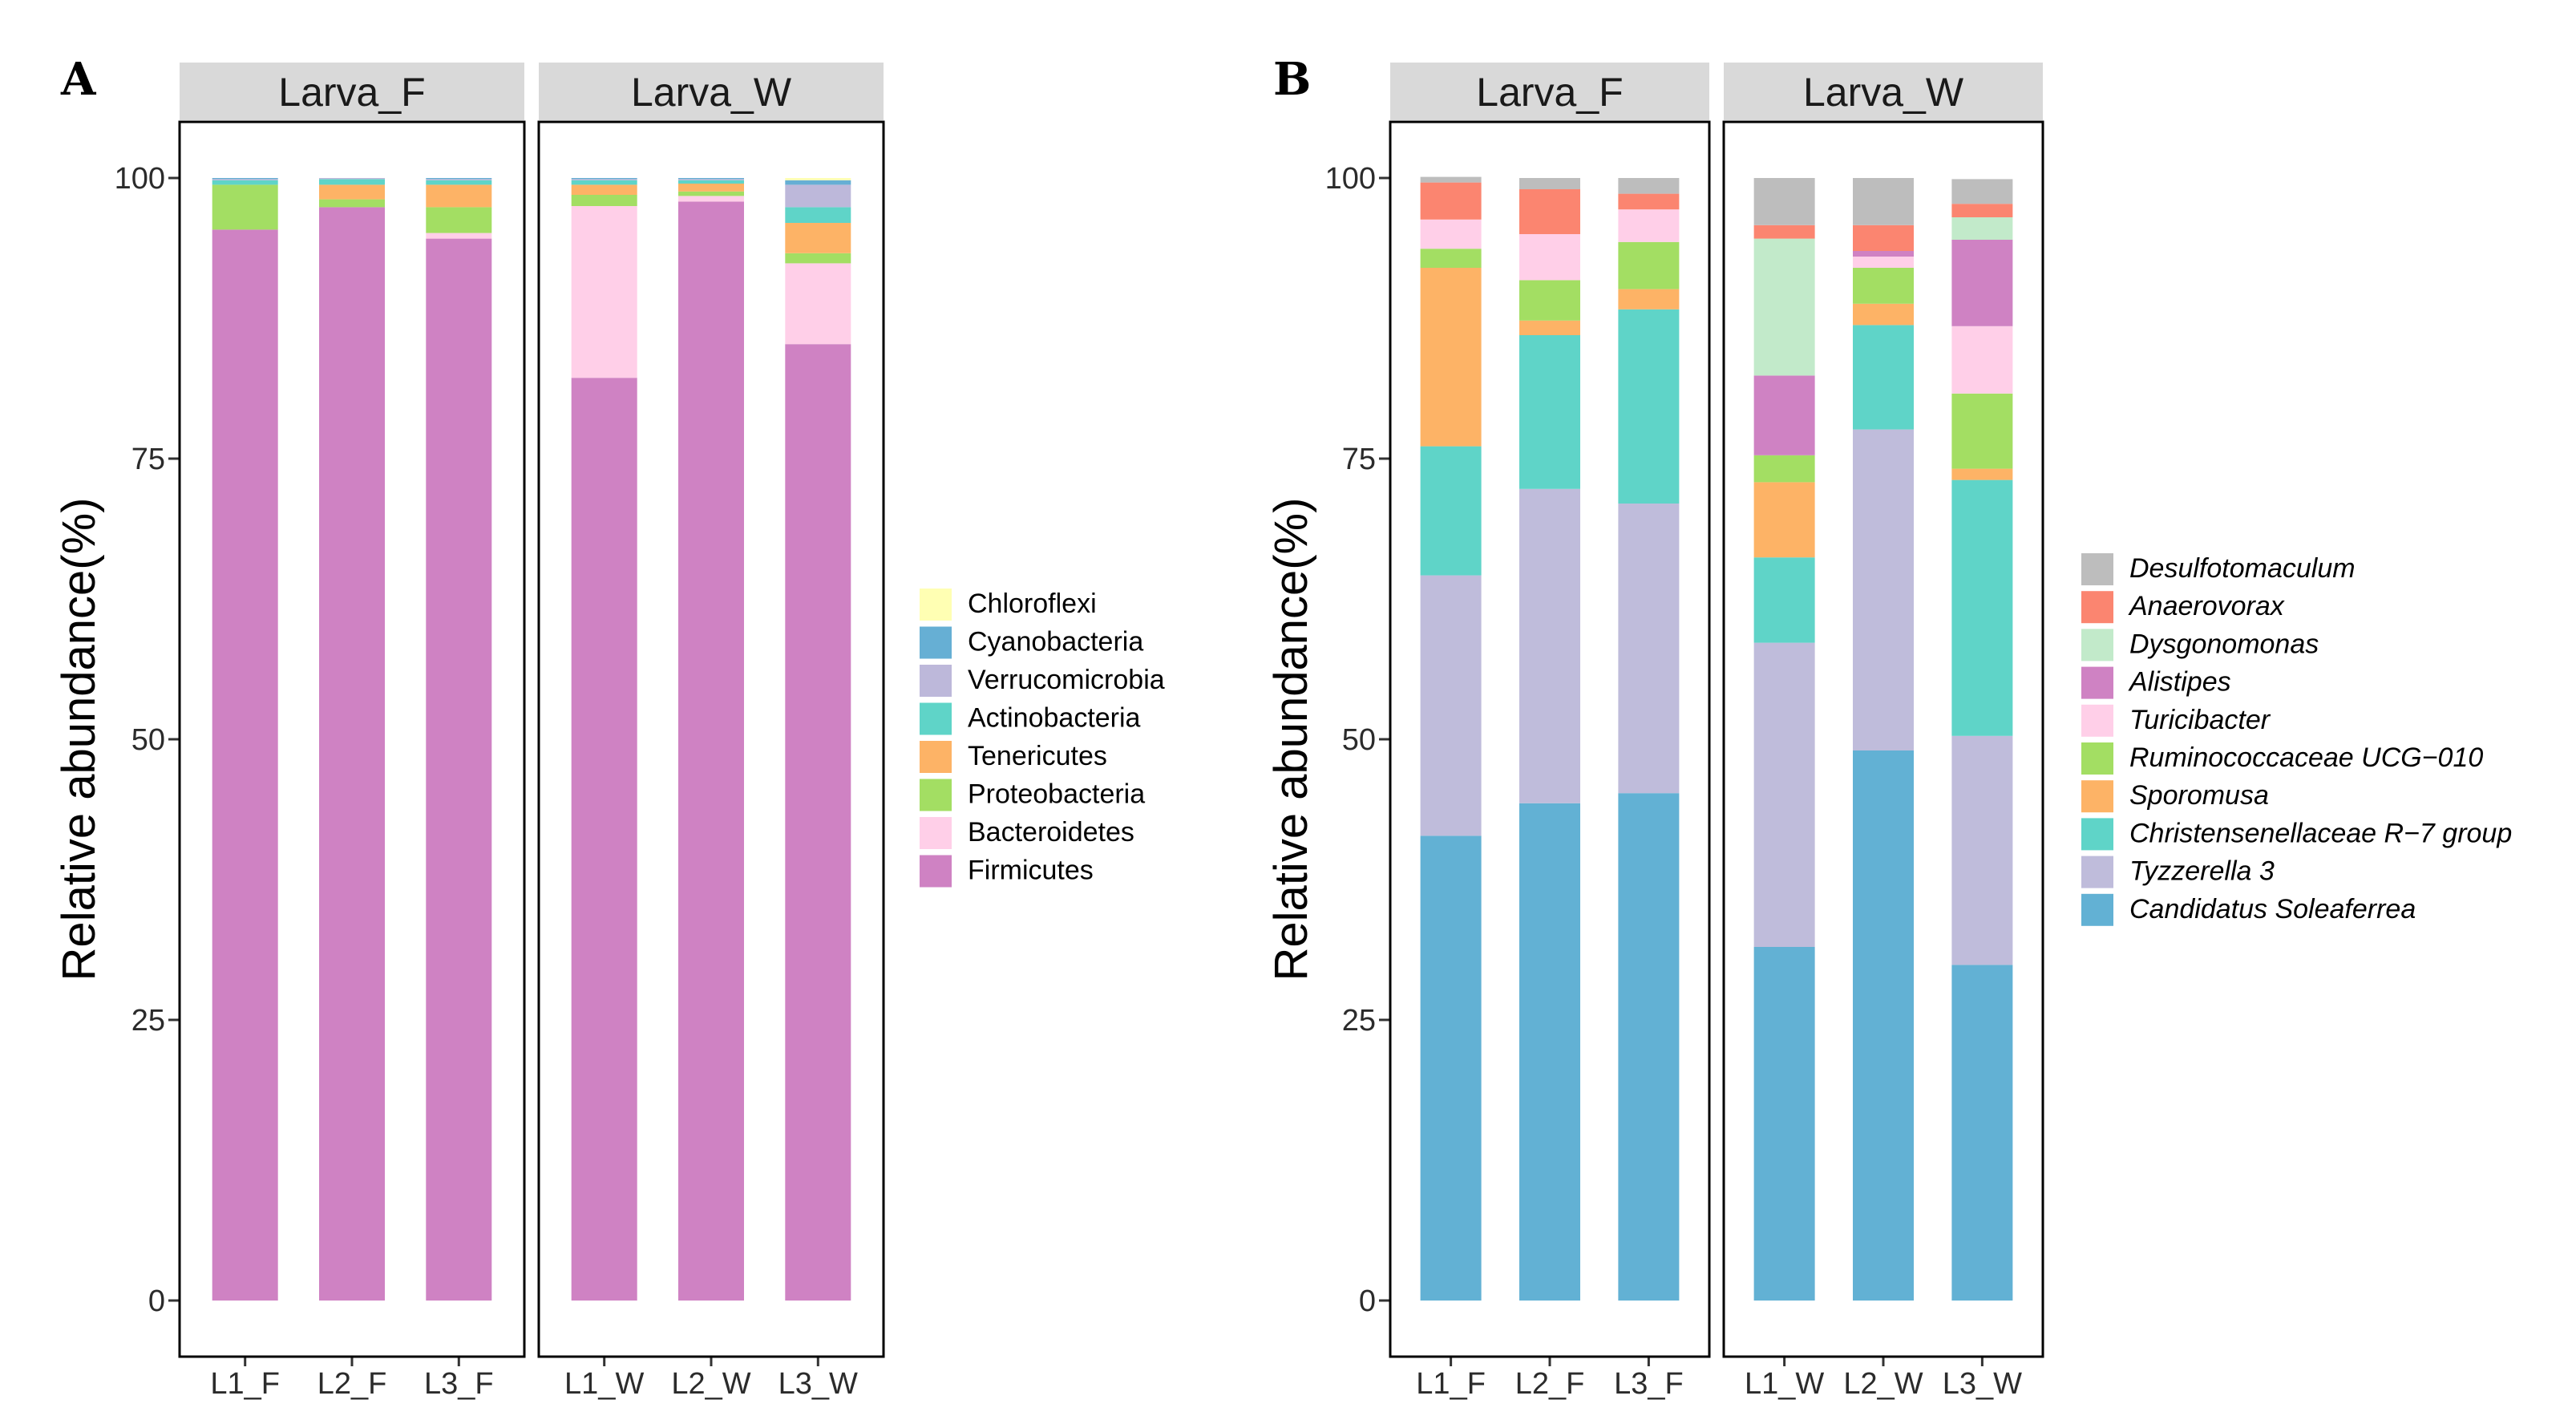 This screenshot has width=2576, height=1424. What do you see at coordinates (711, 179) in the screenshot?
I see `bar-segment-cyanobacteria: L2_W – Cyanobacteria: 0.1%` at bounding box center [711, 179].